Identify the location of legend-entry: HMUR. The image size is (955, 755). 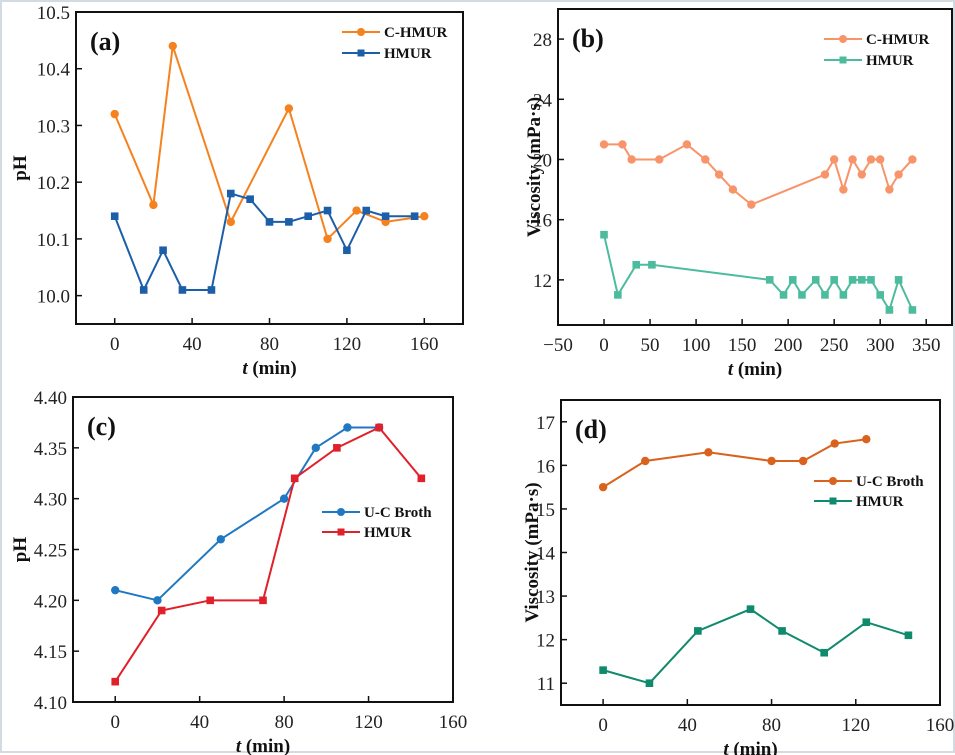
(367, 533).